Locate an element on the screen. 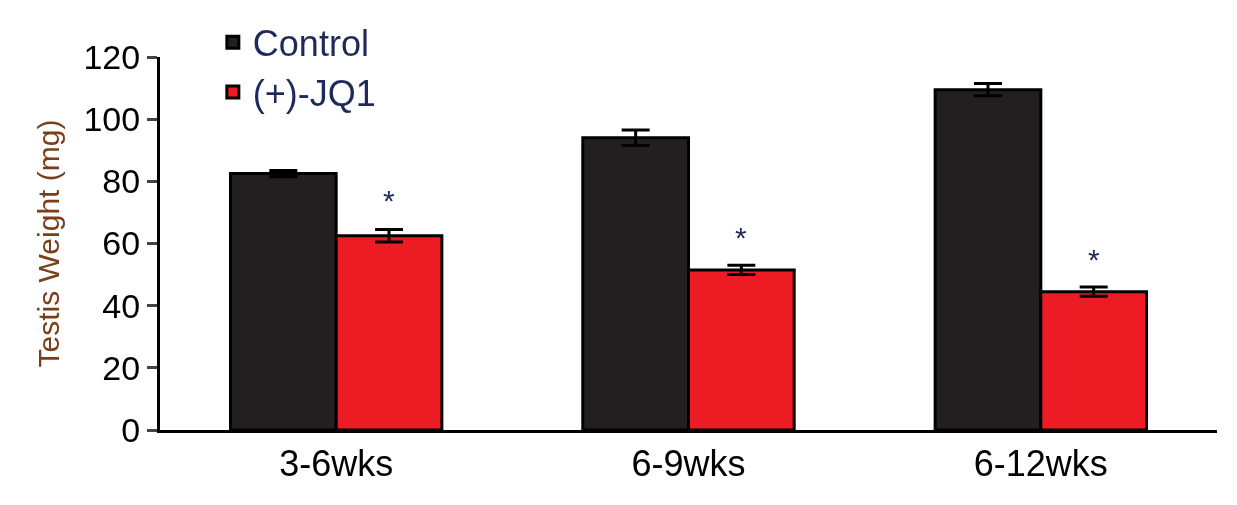  y-tick-label: 40 is located at coordinates (121, 305).